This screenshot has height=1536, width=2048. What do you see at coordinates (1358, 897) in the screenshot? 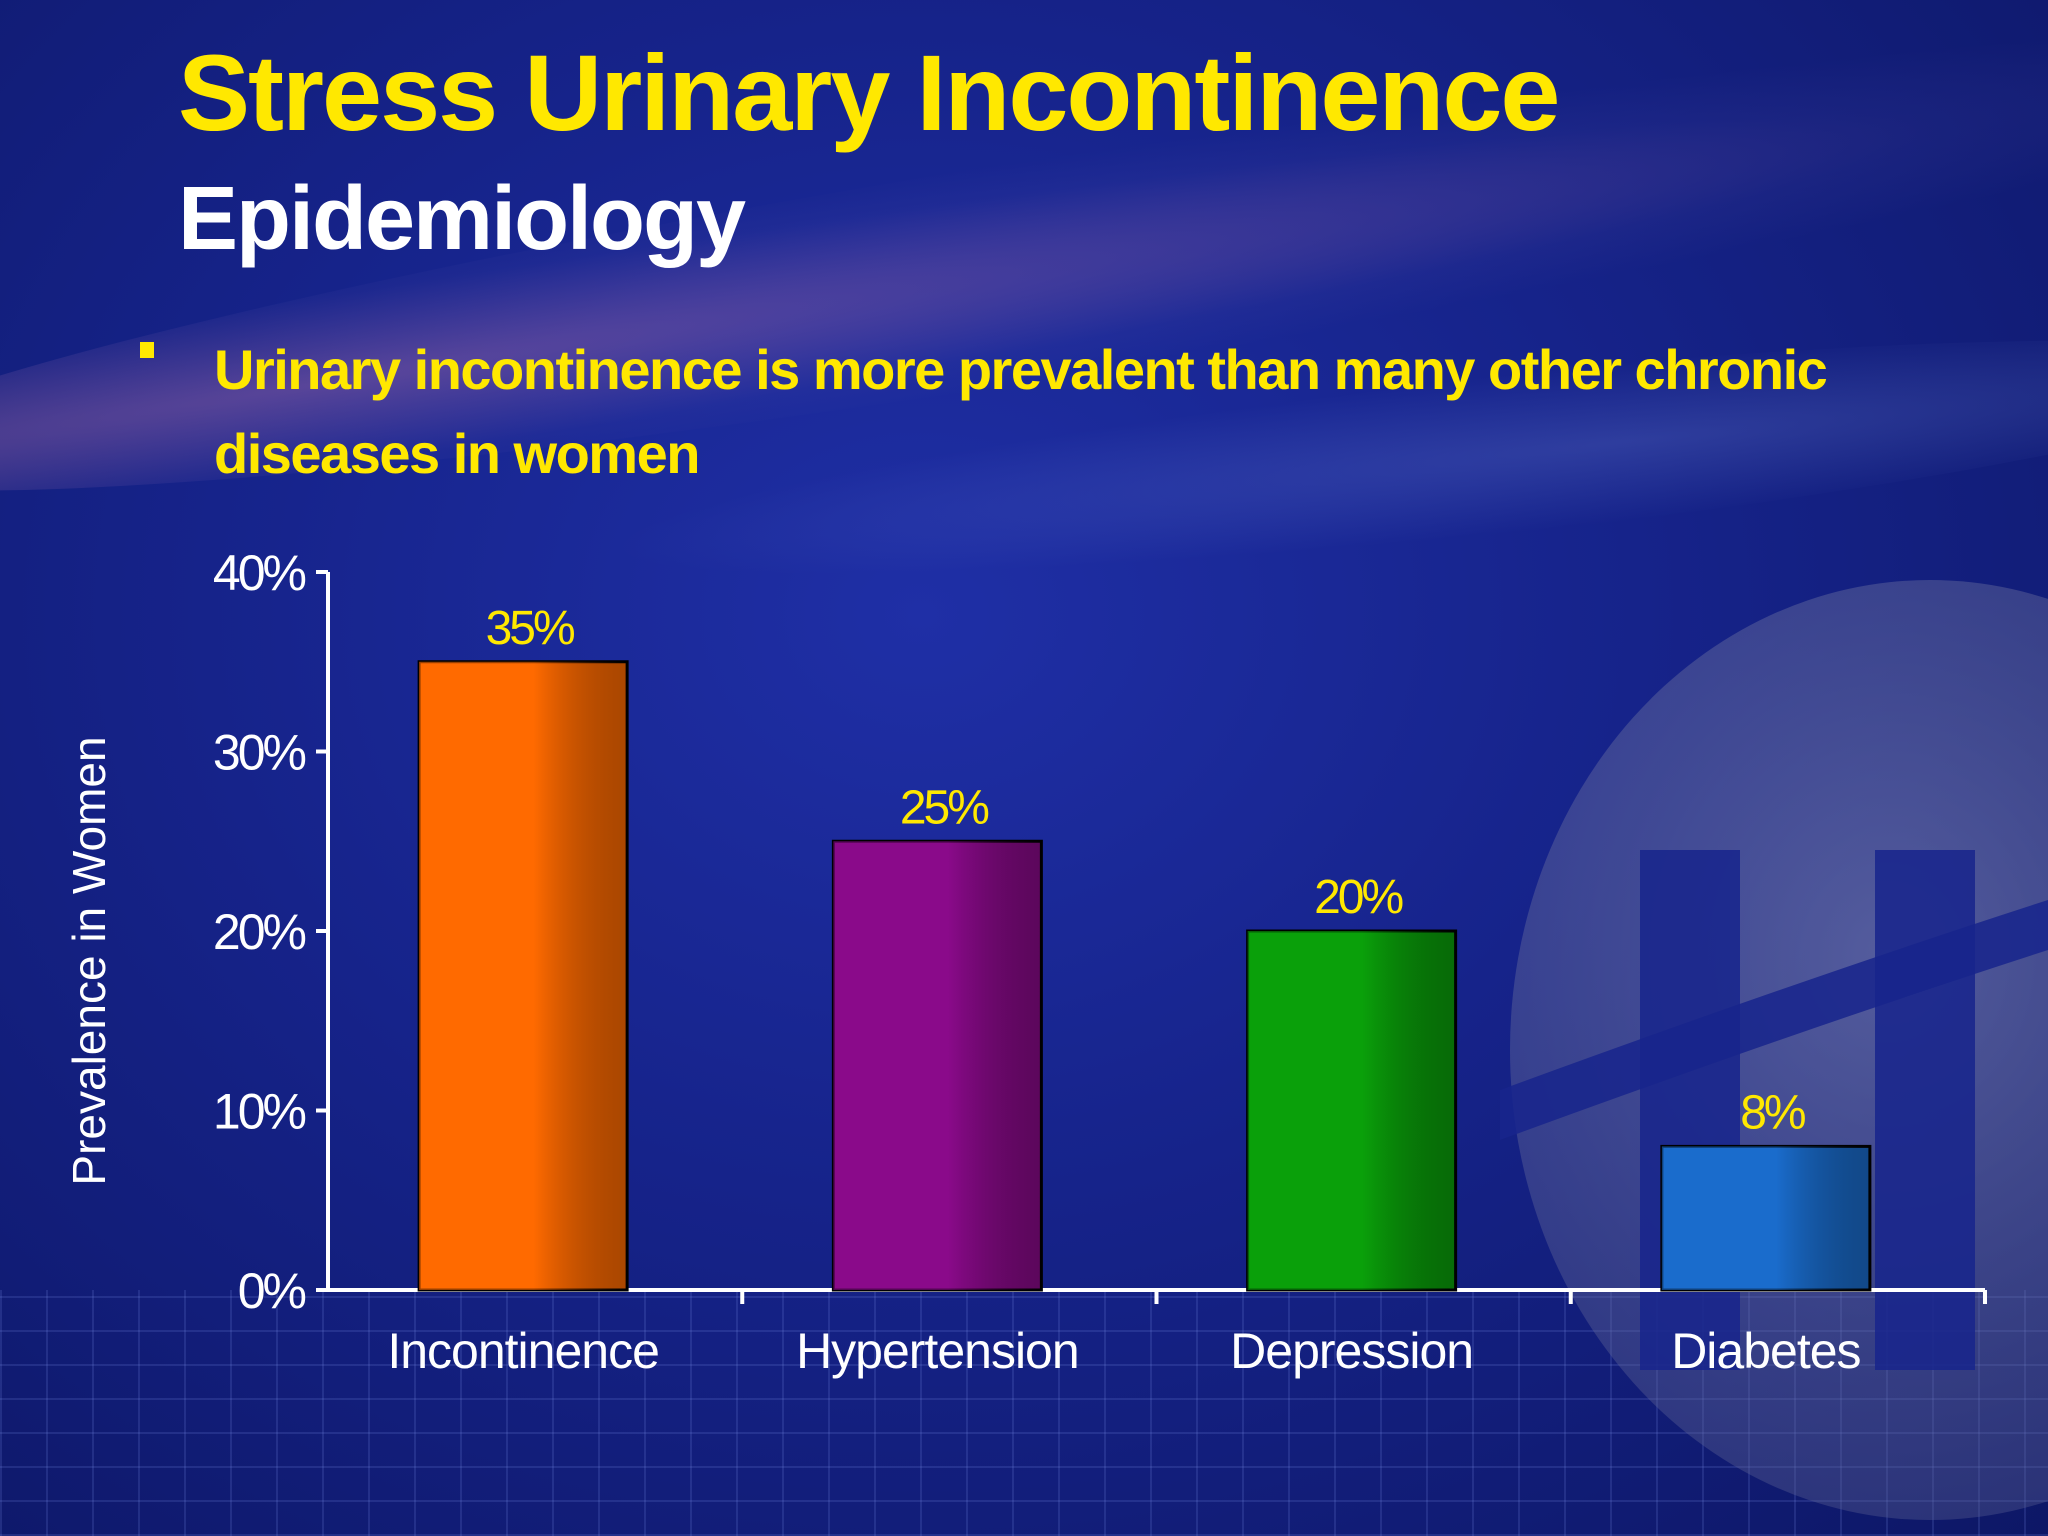
I see `data-label-depression: 20%` at bounding box center [1358, 897].